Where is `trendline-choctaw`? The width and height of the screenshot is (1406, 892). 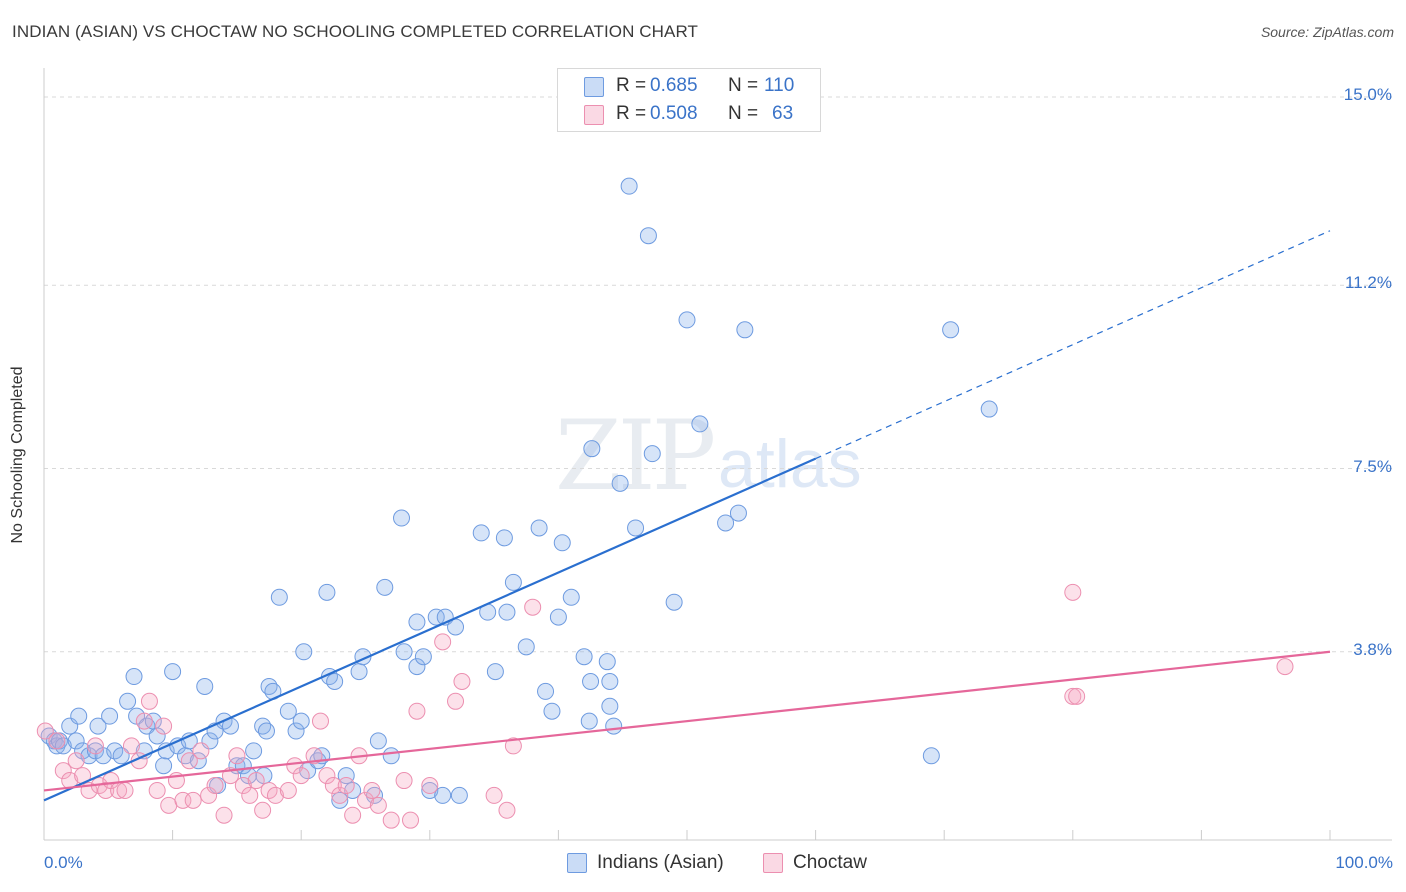
trendline-choctaw is located at coordinates (687, 721).